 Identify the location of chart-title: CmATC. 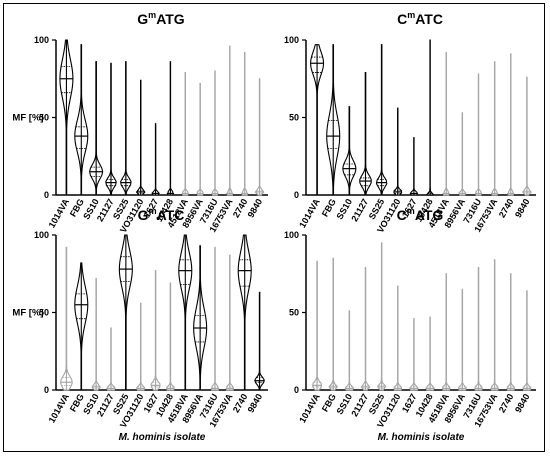
(420, 18).